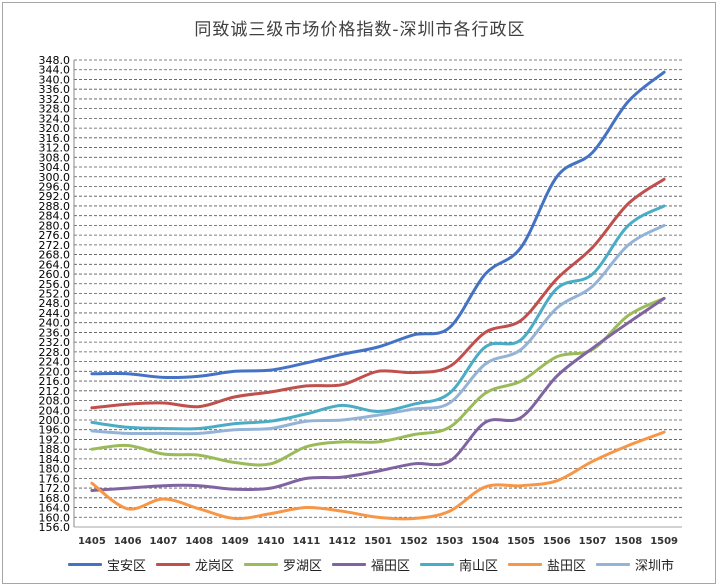 This screenshot has height=588, width=720. What do you see at coordinates (391, 566) in the screenshot?
I see `legend-label: 福田区` at bounding box center [391, 566].